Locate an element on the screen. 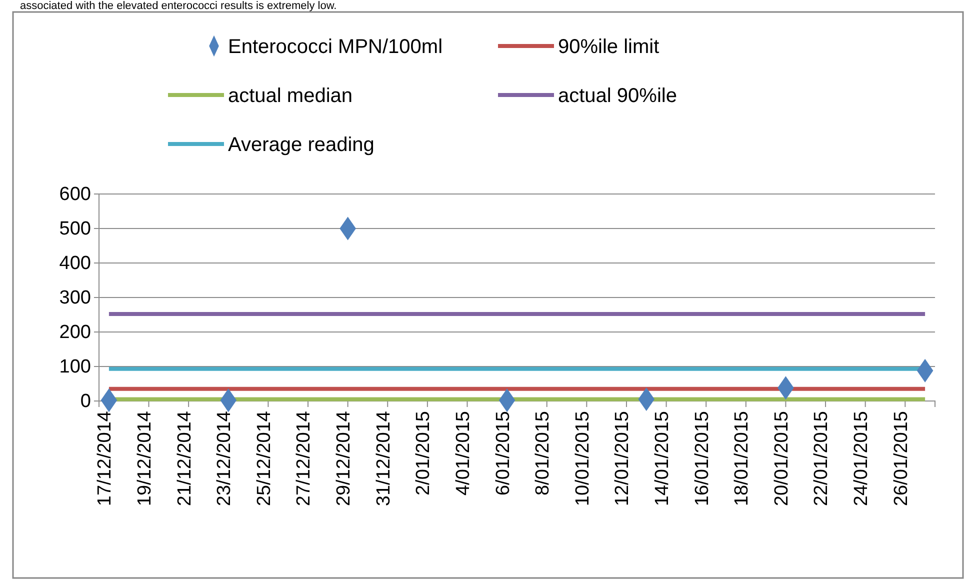 The width and height of the screenshot is (967, 581). legend-label: Enterococci MPN/100ml is located at coordinates (335, 47).